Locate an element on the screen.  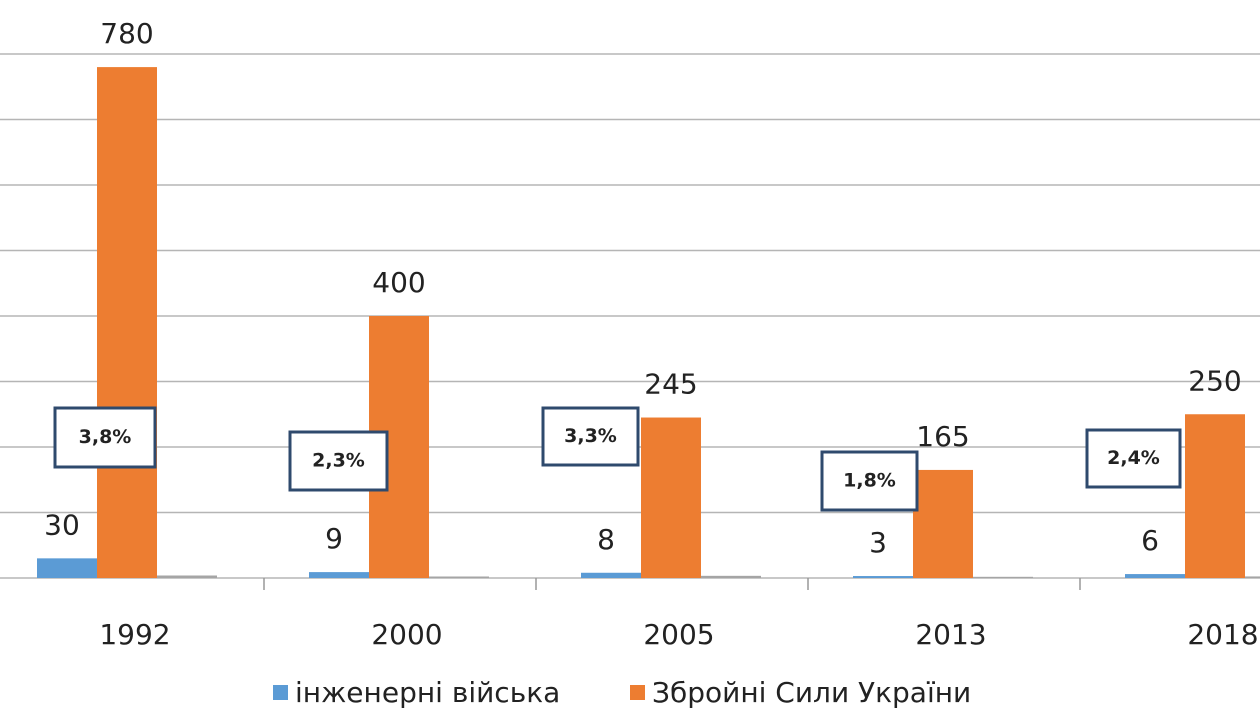
data-label: 2,4% is located at coordinates (1133, 458).